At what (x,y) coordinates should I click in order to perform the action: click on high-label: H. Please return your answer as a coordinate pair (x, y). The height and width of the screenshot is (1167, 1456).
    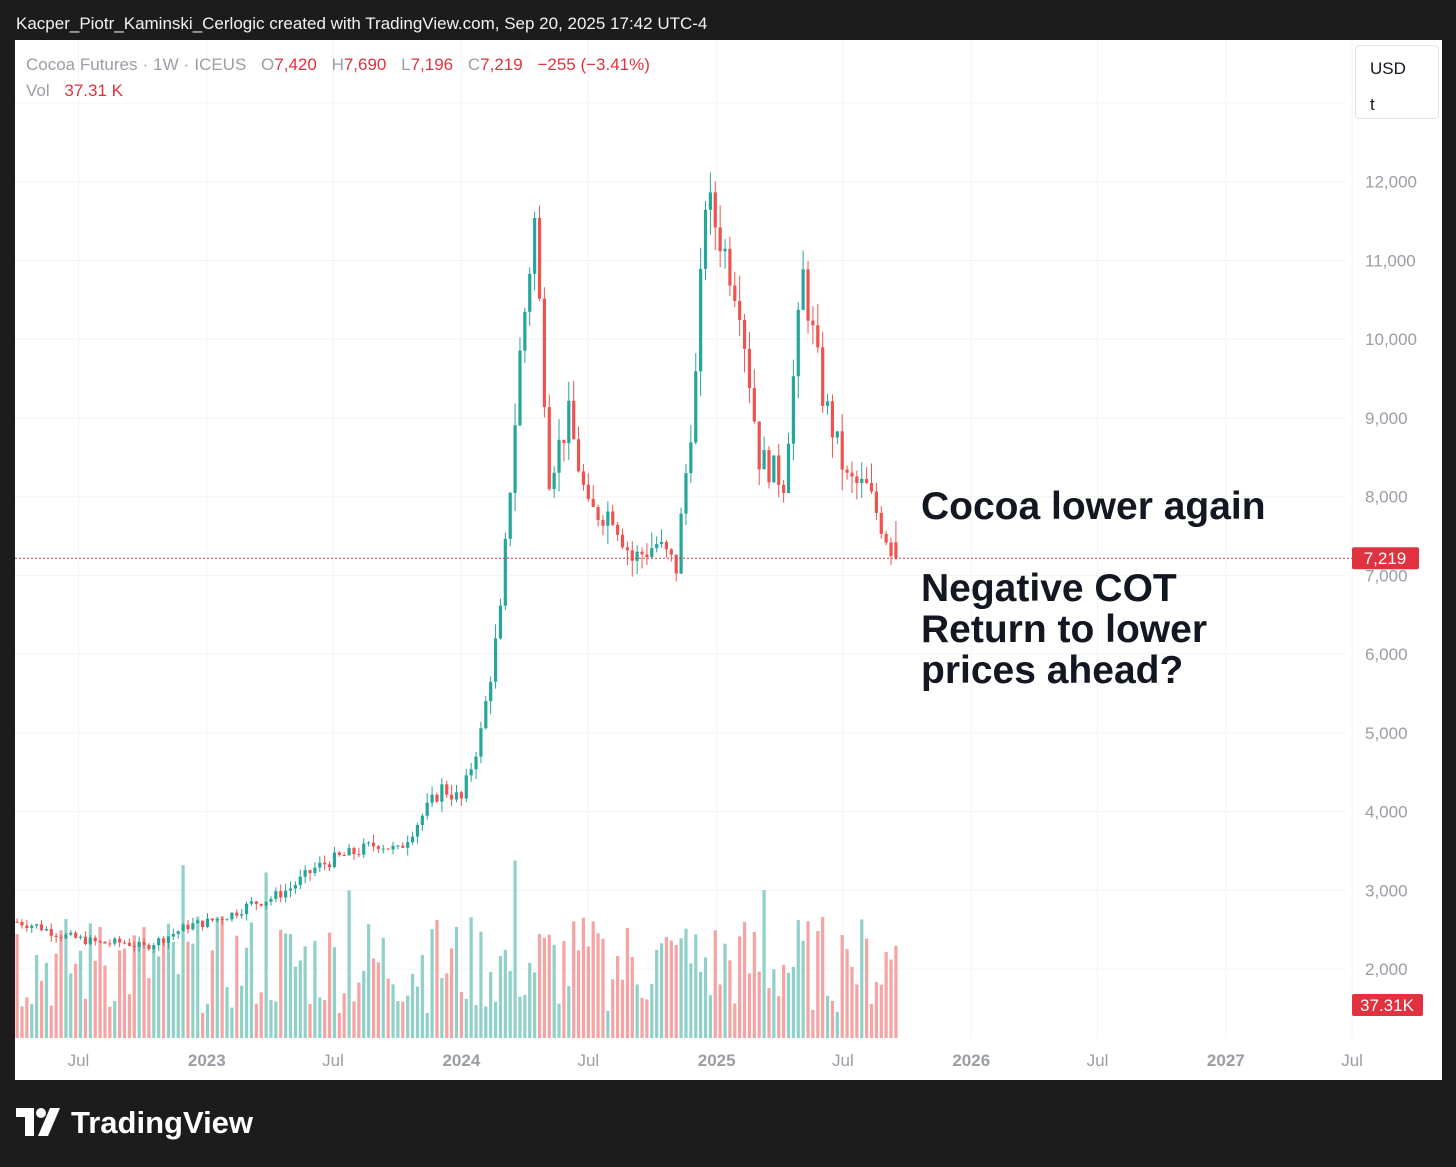
    Looking at the image, I should click on (337, 64).